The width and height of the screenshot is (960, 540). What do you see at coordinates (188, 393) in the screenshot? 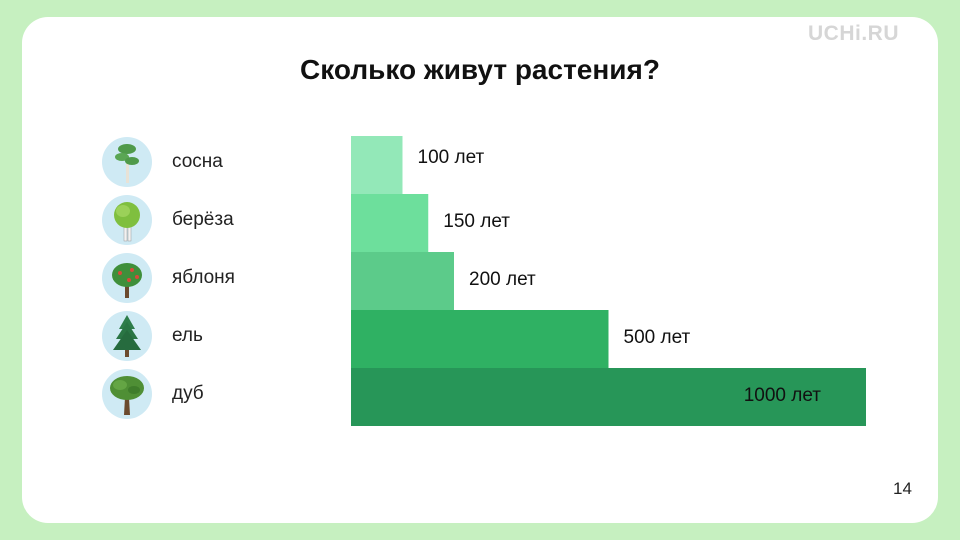
I see `plant-name-oak: дуб` at bounding box center [188, 393].